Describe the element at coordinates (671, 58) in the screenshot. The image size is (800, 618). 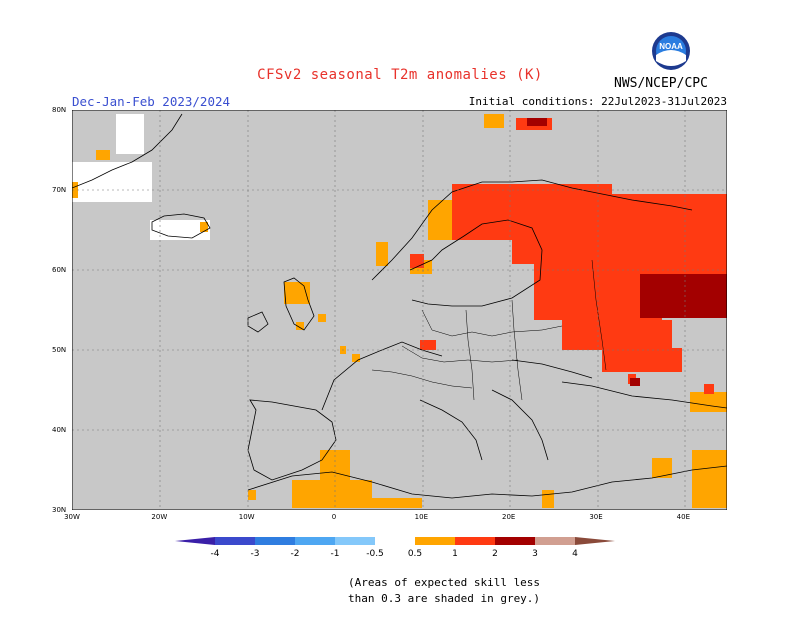
I see `logo-wave` at that location.